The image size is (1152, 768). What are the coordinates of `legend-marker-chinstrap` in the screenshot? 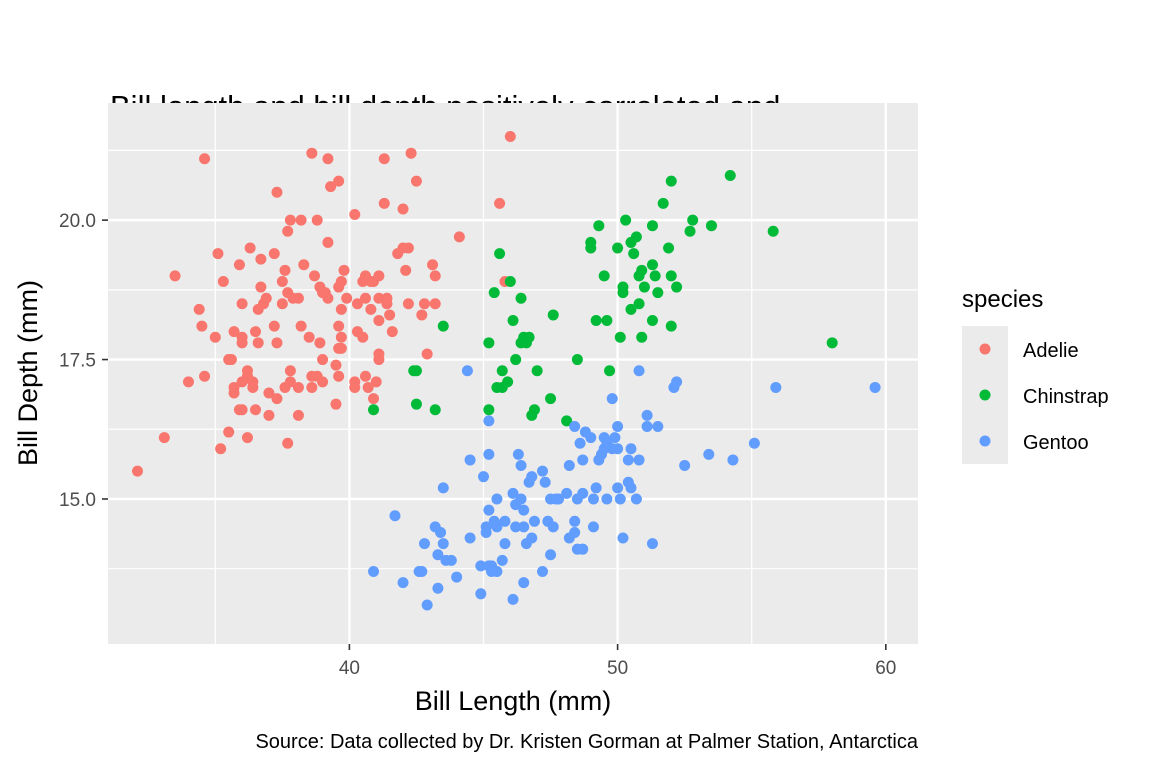 It's located at (985, 395).